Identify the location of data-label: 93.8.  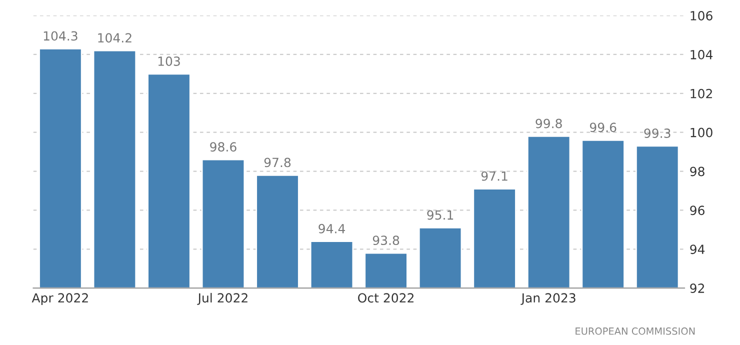
(386, 241).